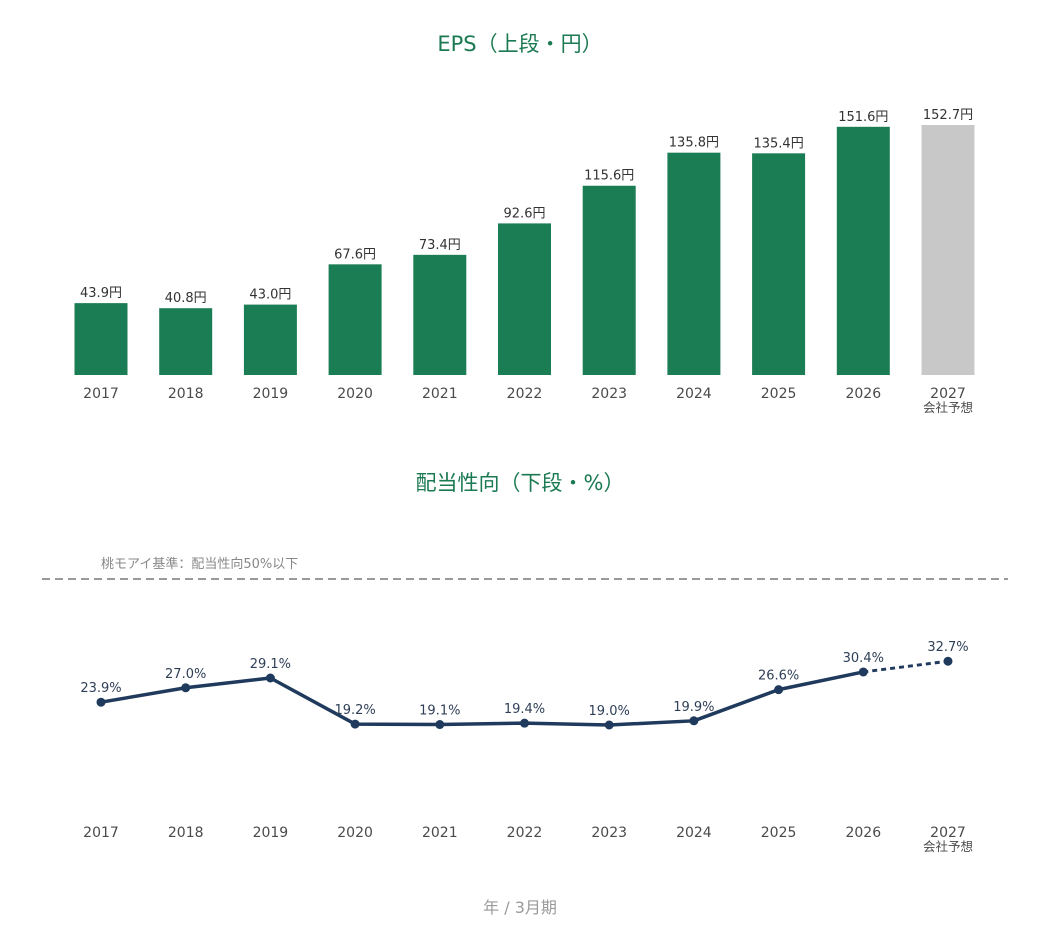 The height and width of the screenshot is (936, 1040). What do you see at coordinates (101, 702) in the screenshot?
I see `payout-point-2017` at bounding box center [101, 702].